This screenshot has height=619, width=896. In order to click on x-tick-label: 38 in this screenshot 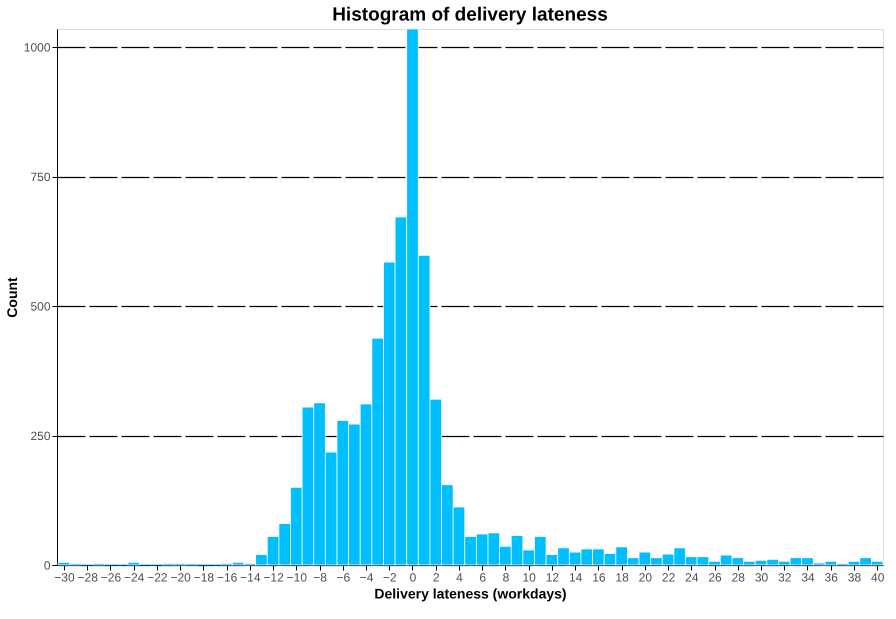, I will do `click(855, 577)`.